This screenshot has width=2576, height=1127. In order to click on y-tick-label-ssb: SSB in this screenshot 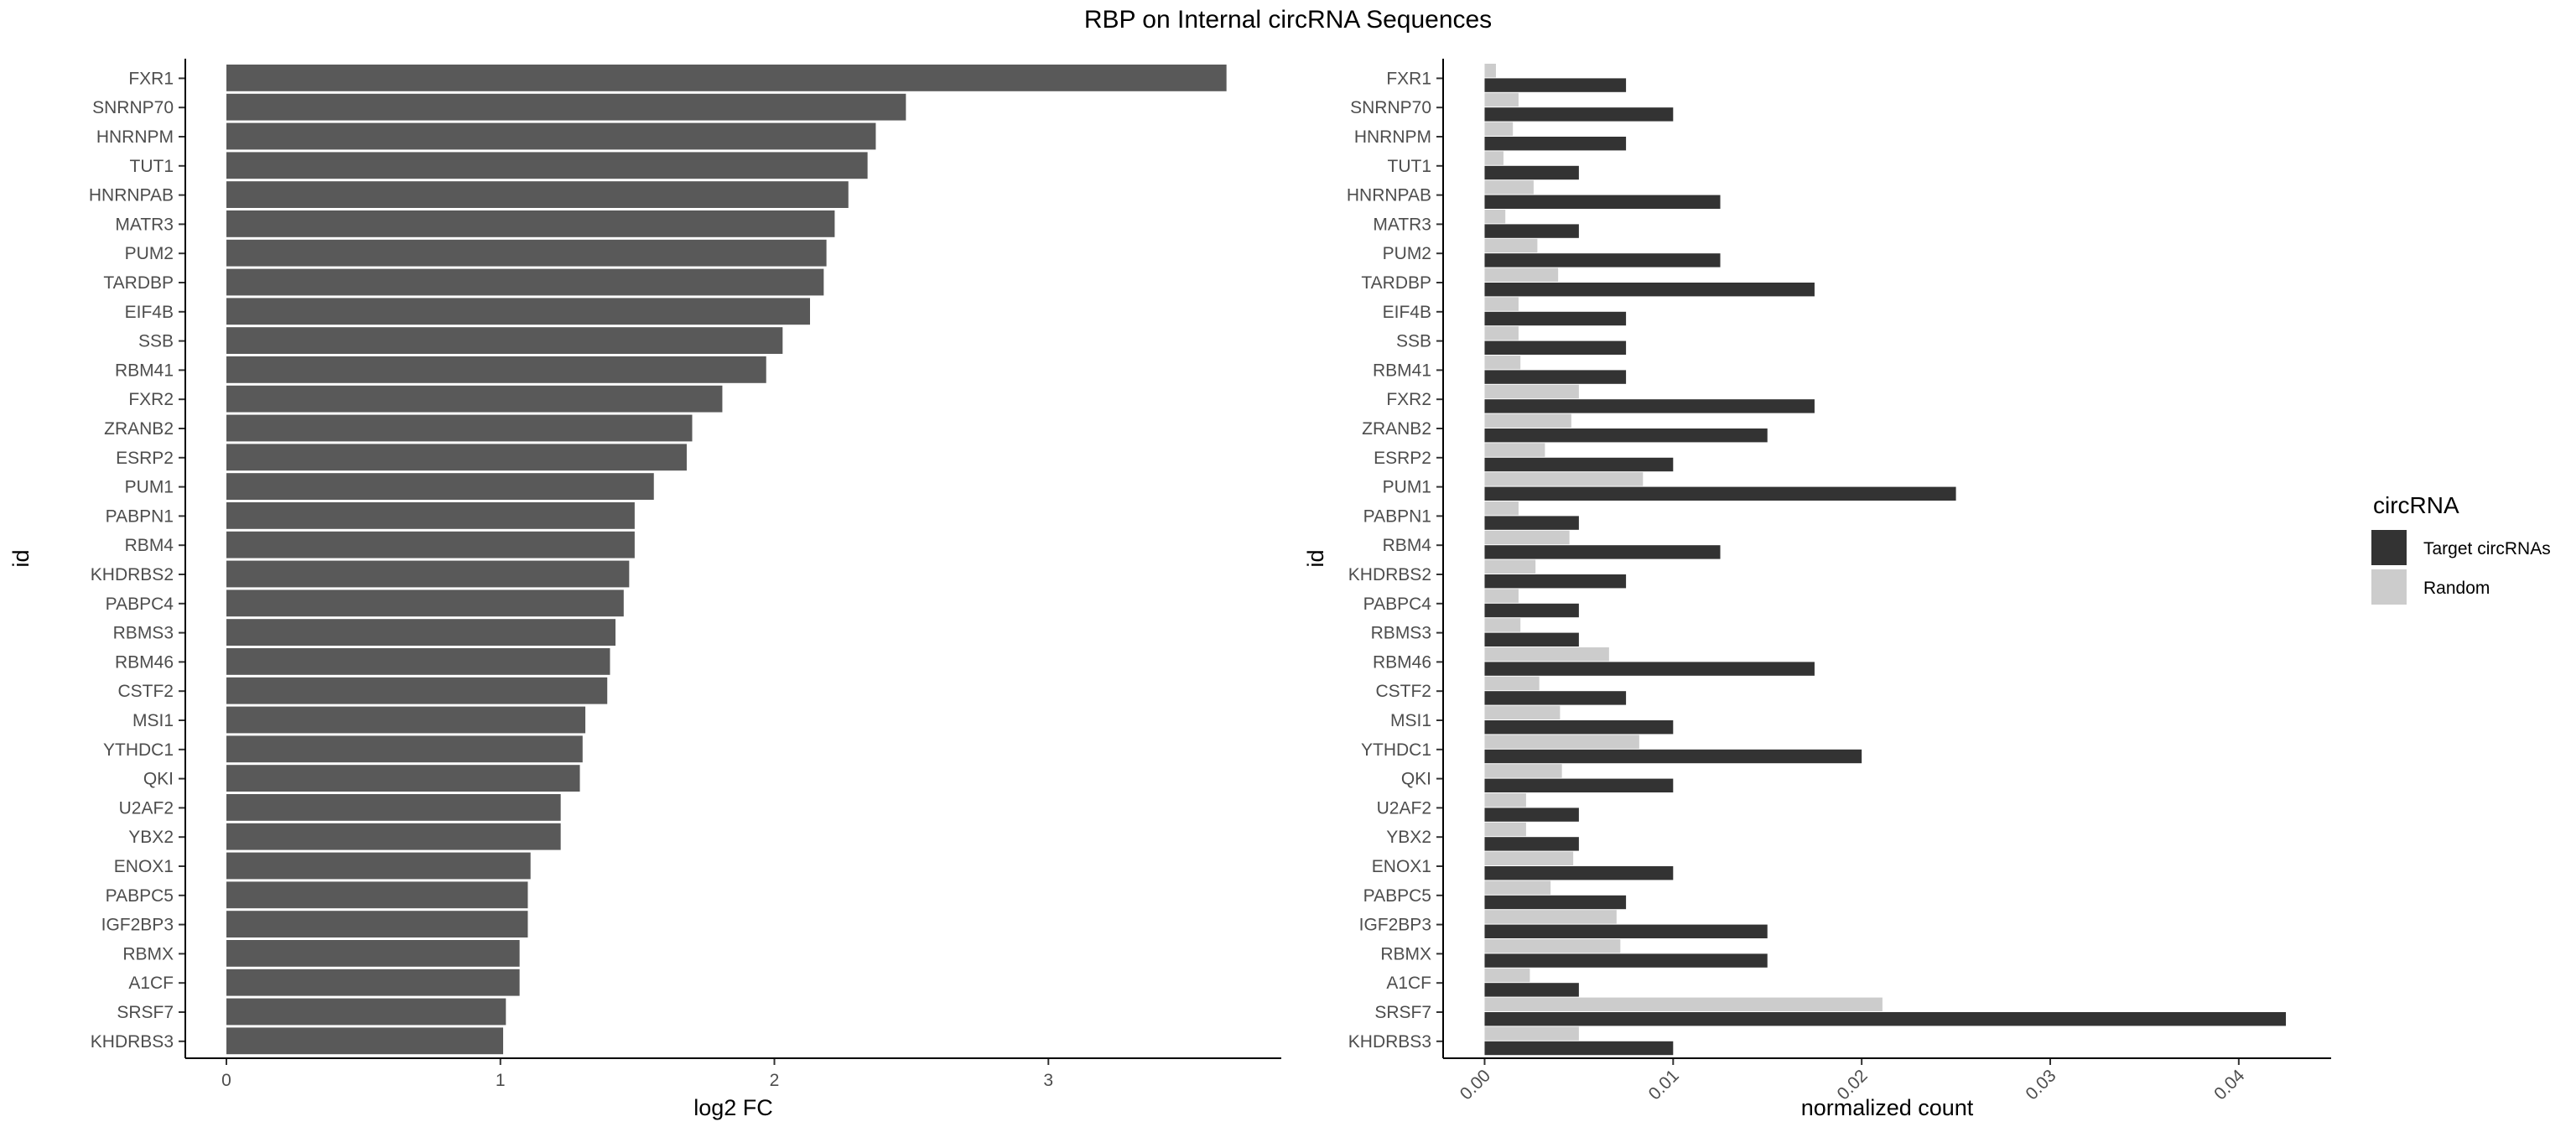, I will do `click(156, 341)`.